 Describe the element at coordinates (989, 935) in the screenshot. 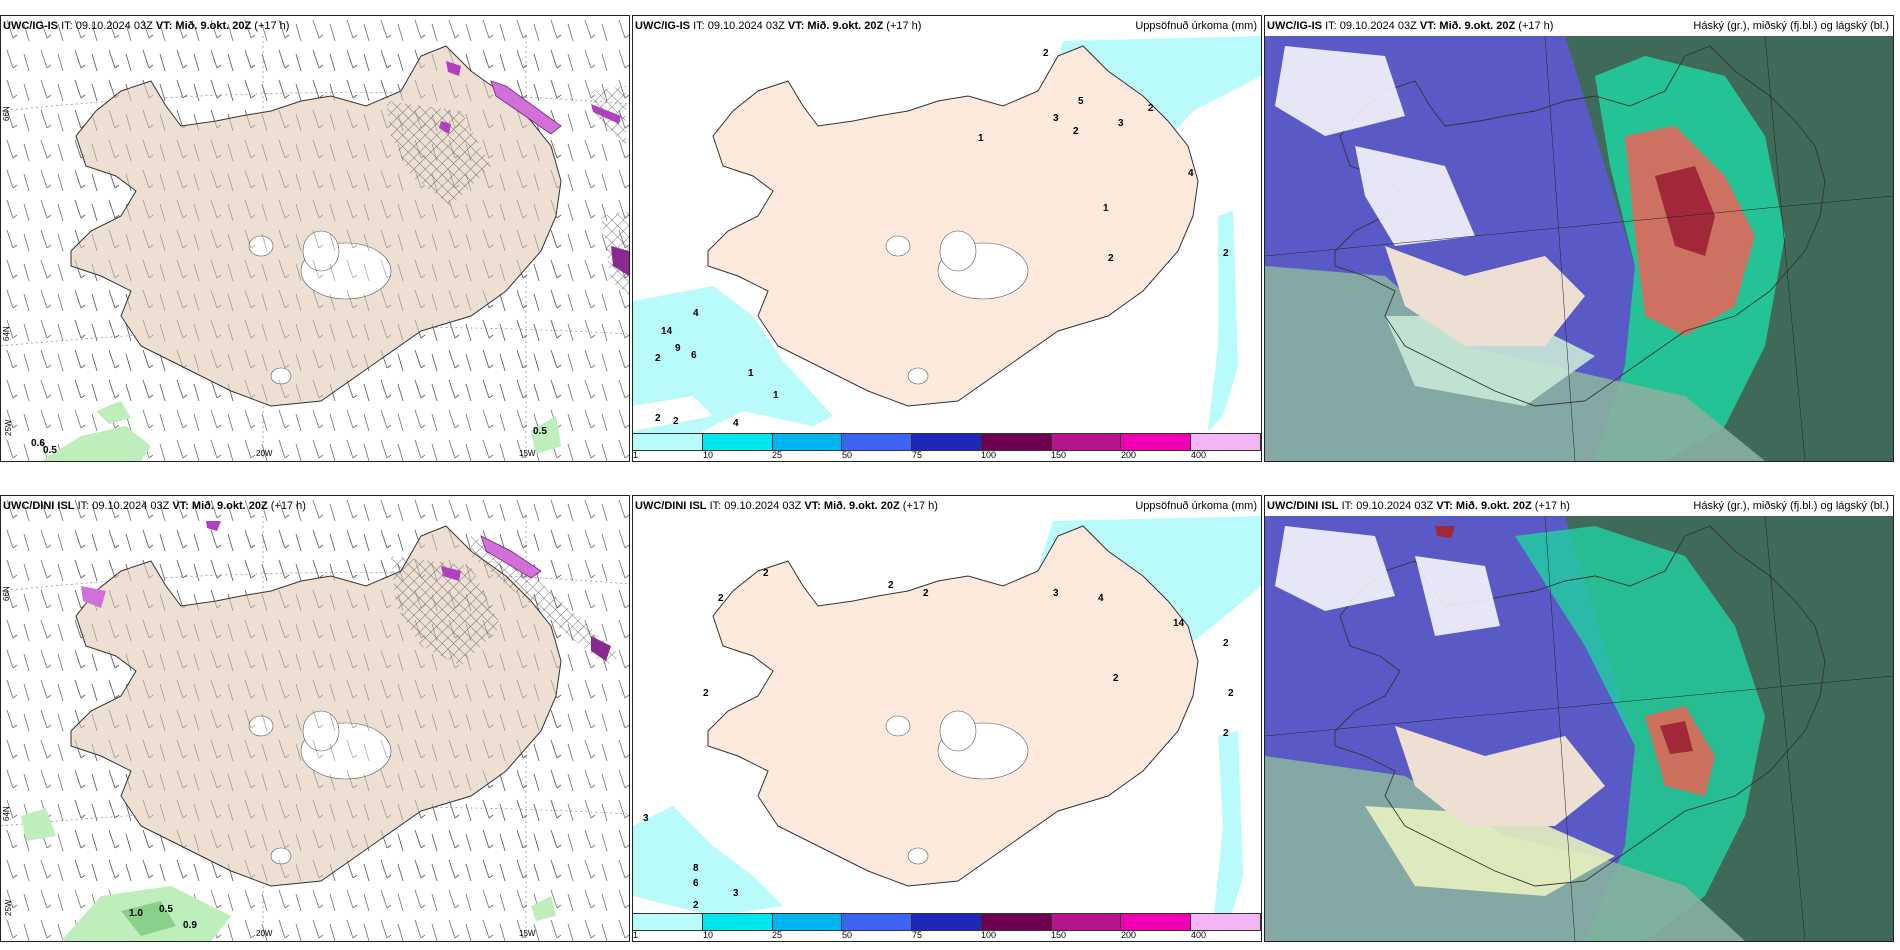

I see `colorbar-tick: 100` at that location.